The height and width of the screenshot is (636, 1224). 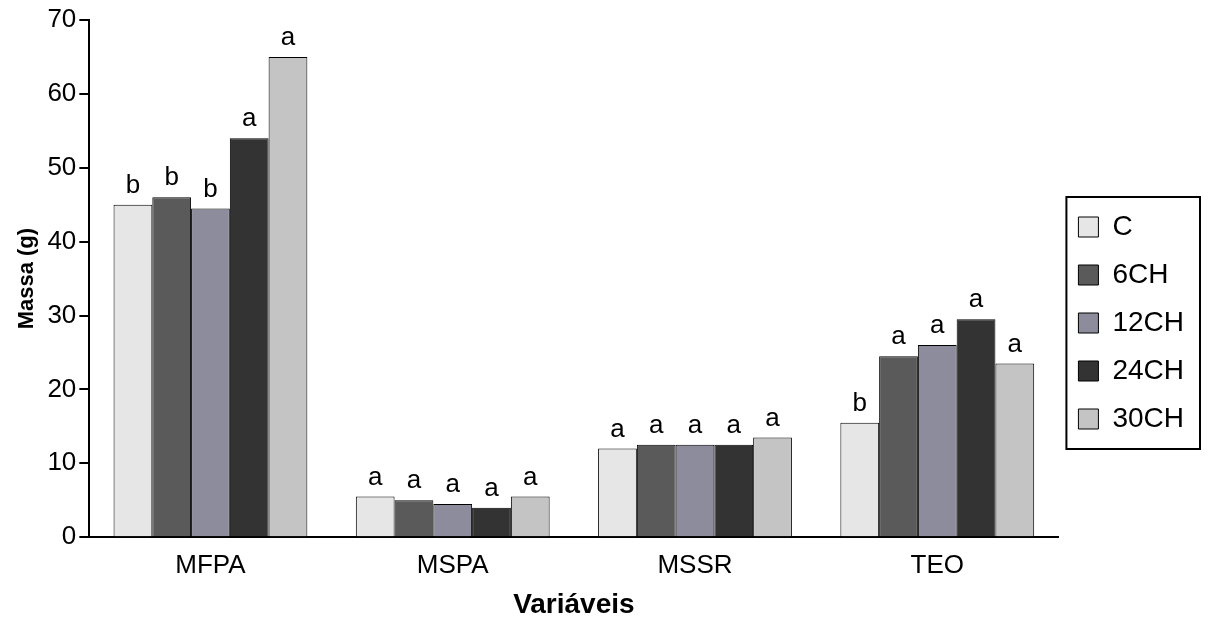 I want to click on legend-label: C, so click(x=1122, y=225).